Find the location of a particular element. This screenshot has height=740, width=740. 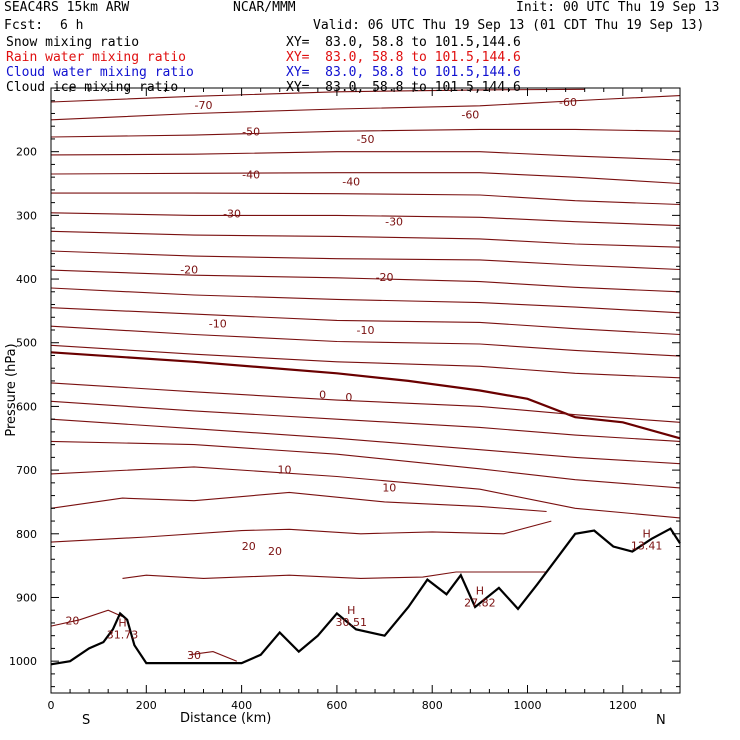

field-xy-rain: XY= 83.0, 58.8 to 101.5,144.6 is located at coordinates (403, 57).